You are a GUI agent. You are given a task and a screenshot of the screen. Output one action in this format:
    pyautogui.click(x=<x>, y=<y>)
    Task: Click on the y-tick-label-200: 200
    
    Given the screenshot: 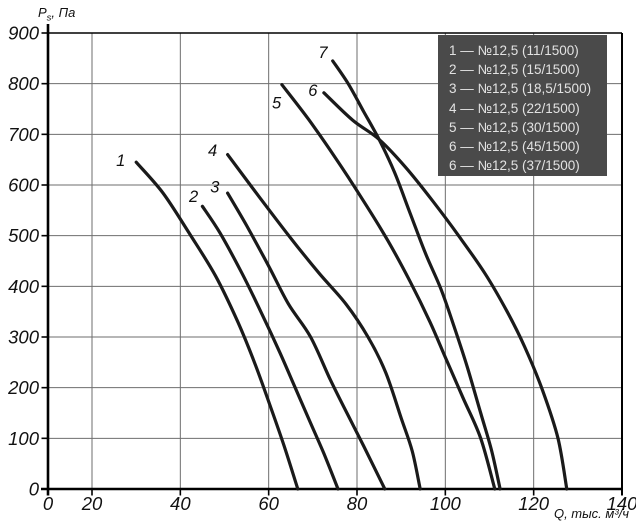 What is the action you would take?
    pyautogui.click(x=23, y=387)
    